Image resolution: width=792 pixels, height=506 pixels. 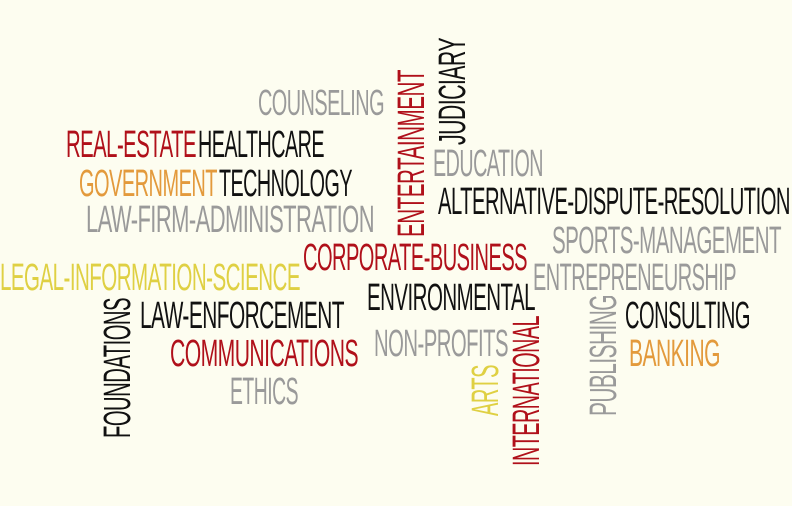 I want to click on word-entertainment: ENTERTAINMENT, so click(x=412, y=154).